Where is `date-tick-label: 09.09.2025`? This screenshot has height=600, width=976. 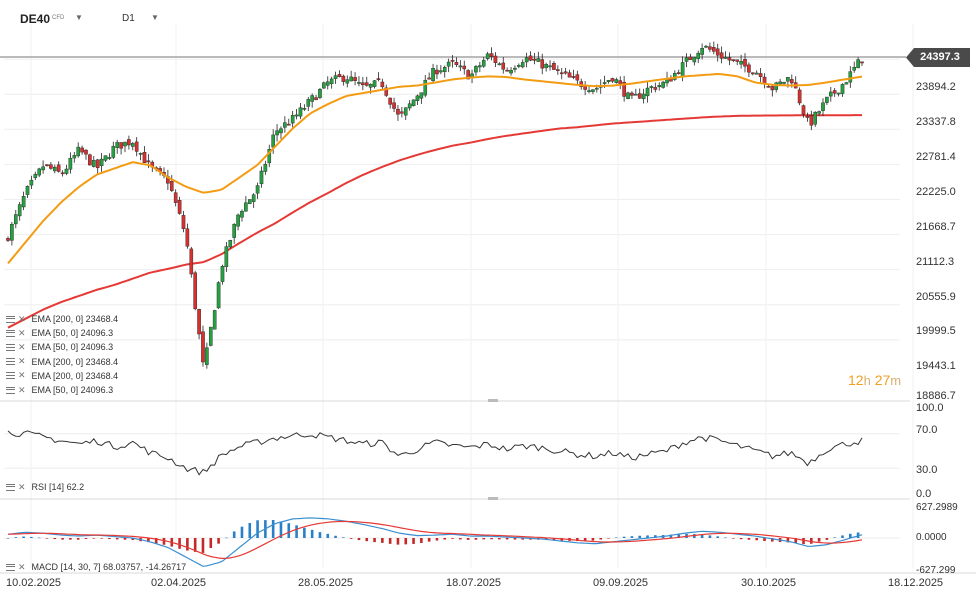 date-tick-label: 09.09.2025 is located at coordinates (621, 583).